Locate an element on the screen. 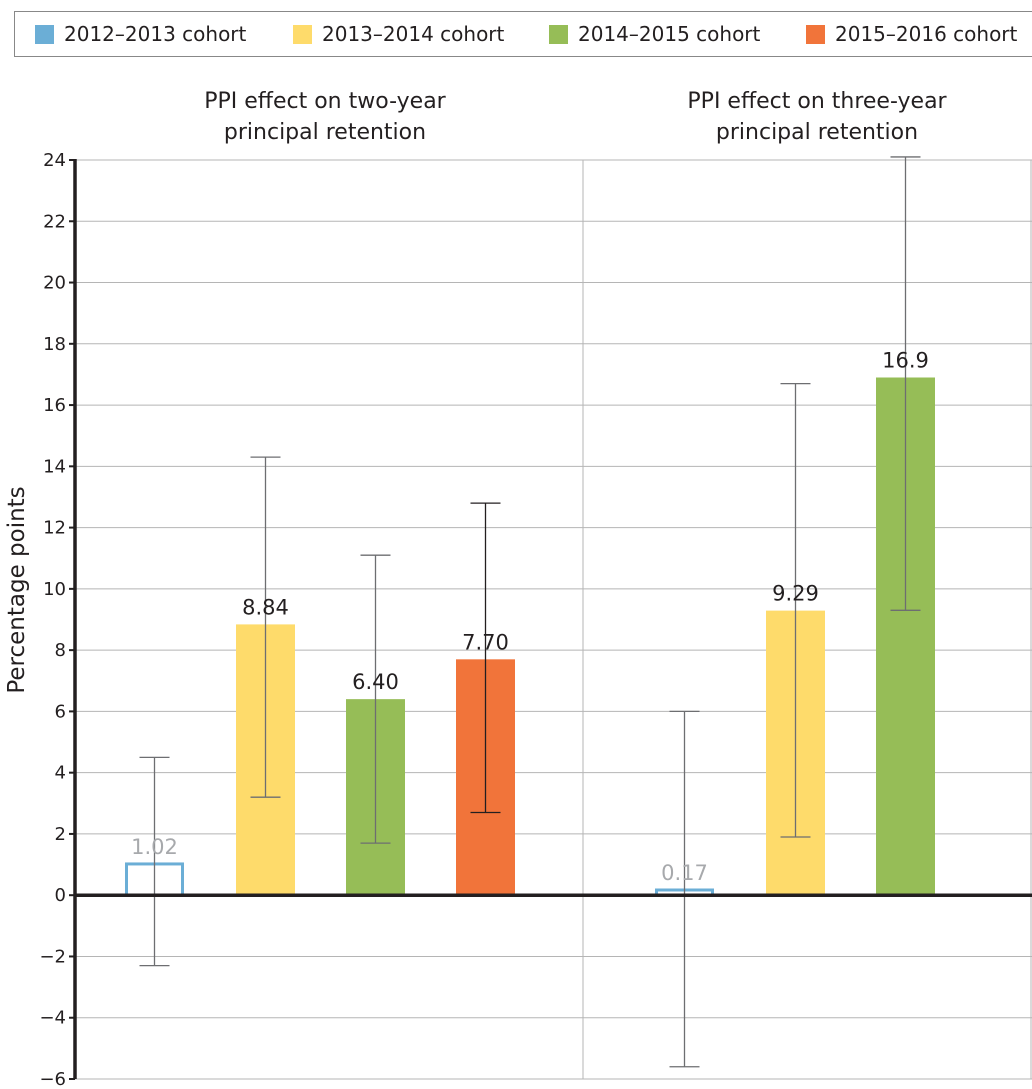 The image size is (1032, 1089). legend-item-2015-2016: 2015–2016 cohort is located at coordinates (911, 34).